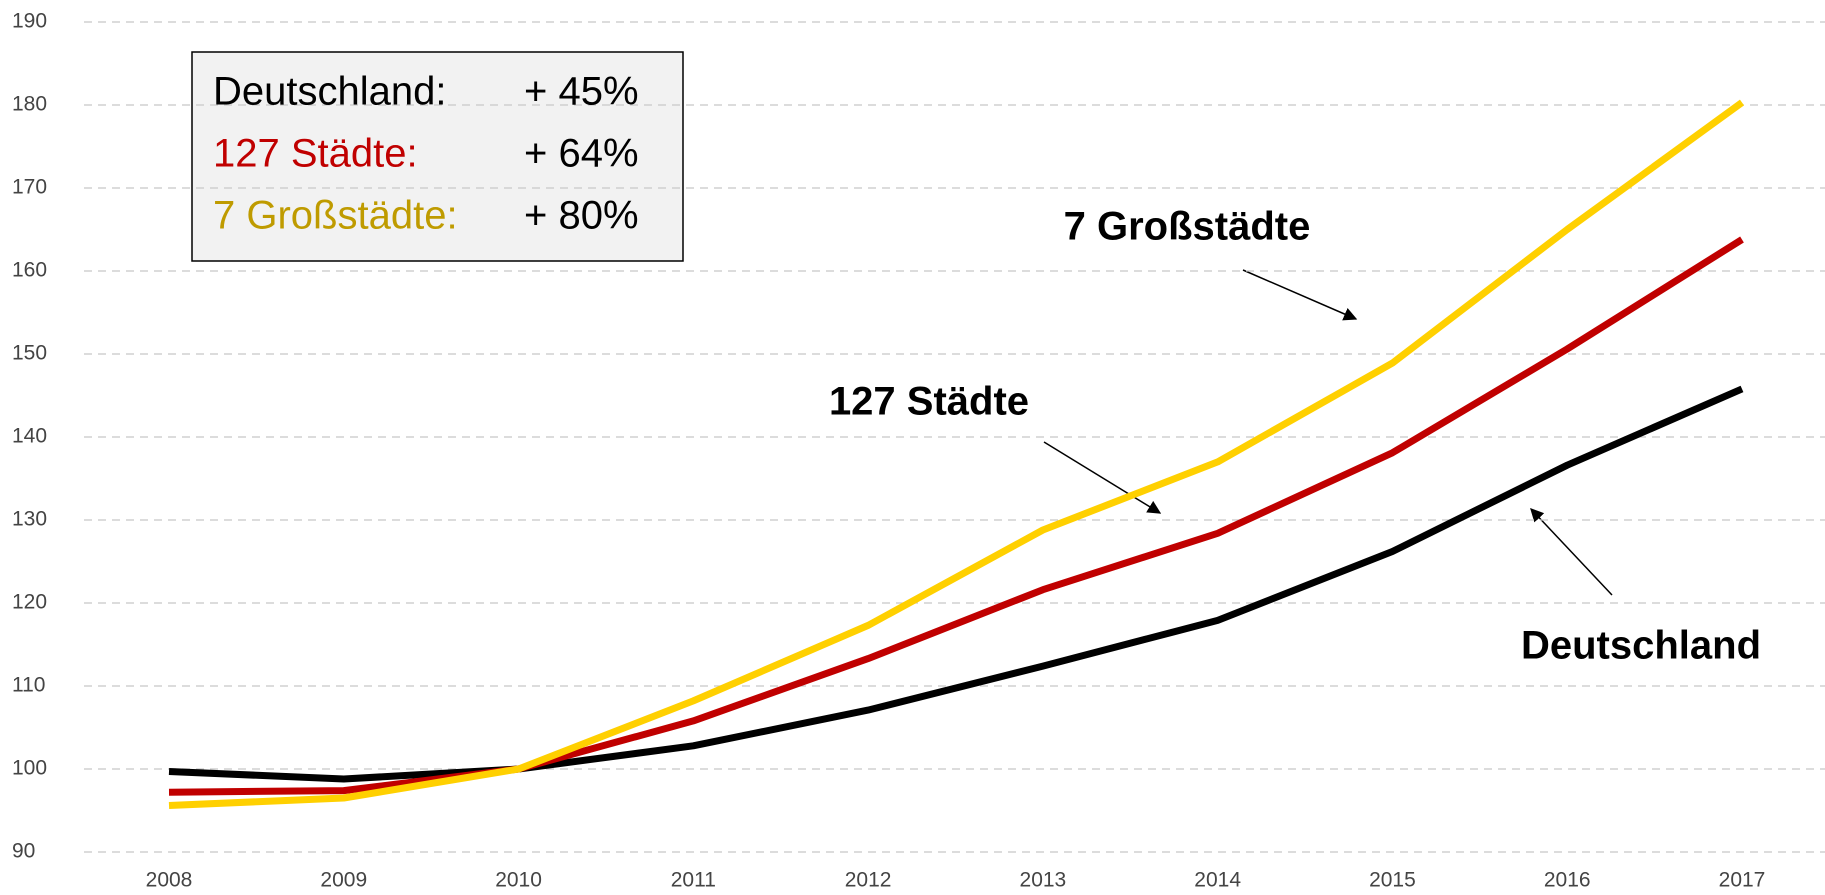 The width and height of the screenshot is (1825, 895). I want to click on series-label: 127 Städte, so click(929, 402).